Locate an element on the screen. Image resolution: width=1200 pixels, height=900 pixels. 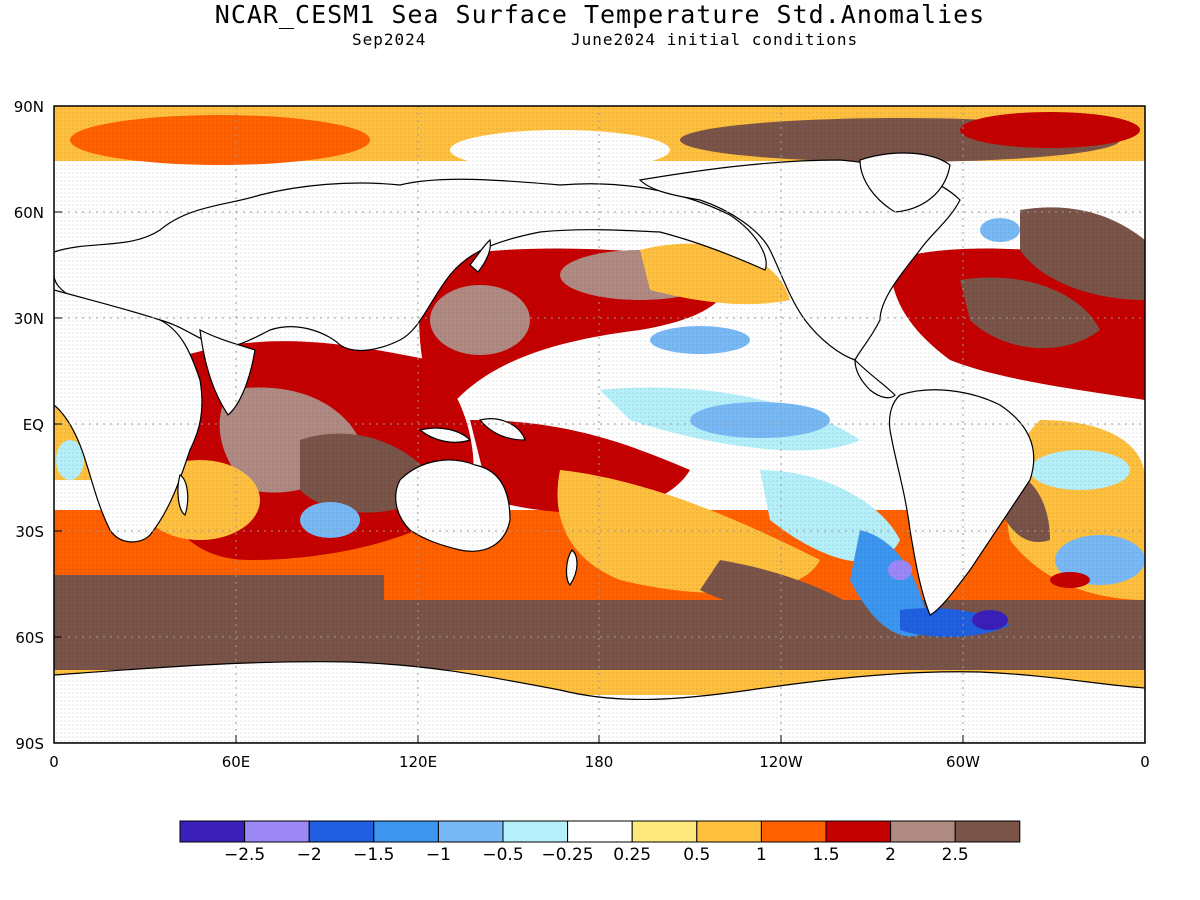
lon-label-180: 180 is located at coordinates (599, 762).